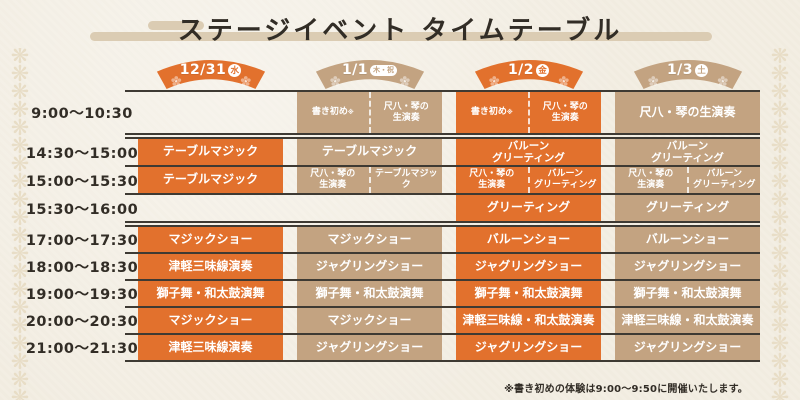 This screenshot has height=400, width=800. I want to click on page-title: ステージイベント タイムテーブル, so click(400, 31).